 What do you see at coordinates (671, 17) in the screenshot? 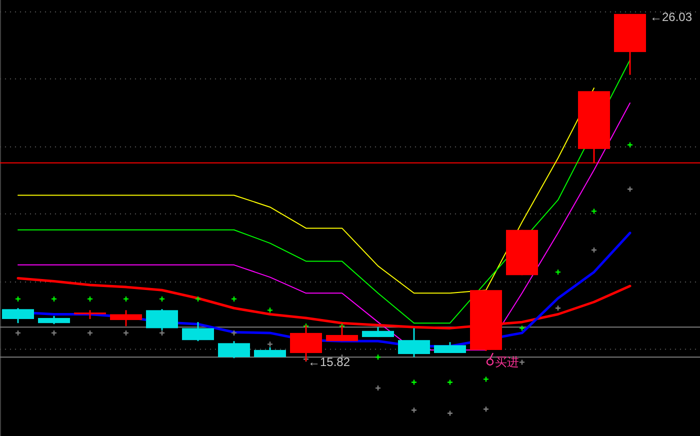
I see `text: ←26.03` at bounding box center [671, 17].